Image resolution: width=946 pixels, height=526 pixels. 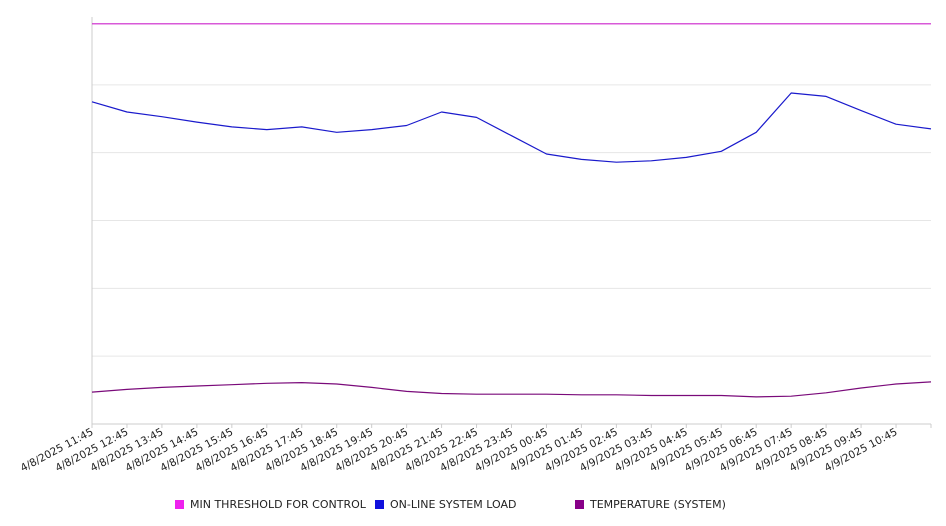 What do you see at coordinates (453, 504) in the screenshot?
I see `legend-label-system-load: ON-LINE SYSTEM LOAD` at bounding box center [453, 504].